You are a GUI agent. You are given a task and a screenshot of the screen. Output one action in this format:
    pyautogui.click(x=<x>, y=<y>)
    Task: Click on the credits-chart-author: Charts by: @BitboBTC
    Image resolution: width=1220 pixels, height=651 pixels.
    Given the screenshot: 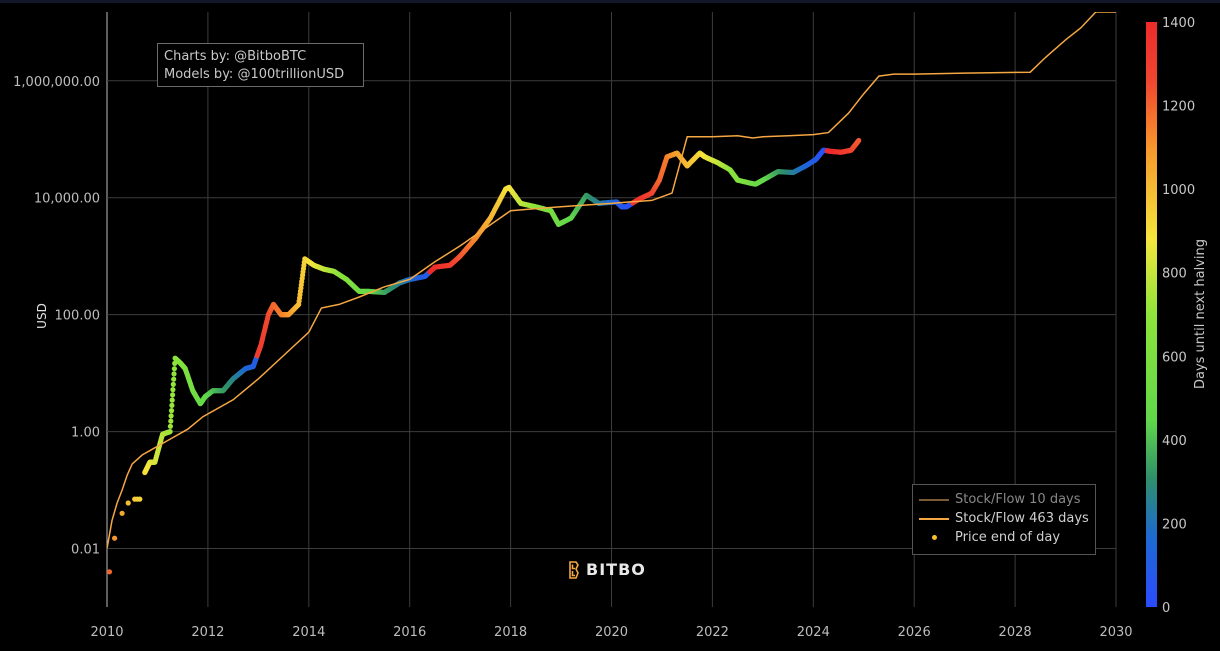 What is the action you would take?
    pyautogui.click(x=235, y=56)
    